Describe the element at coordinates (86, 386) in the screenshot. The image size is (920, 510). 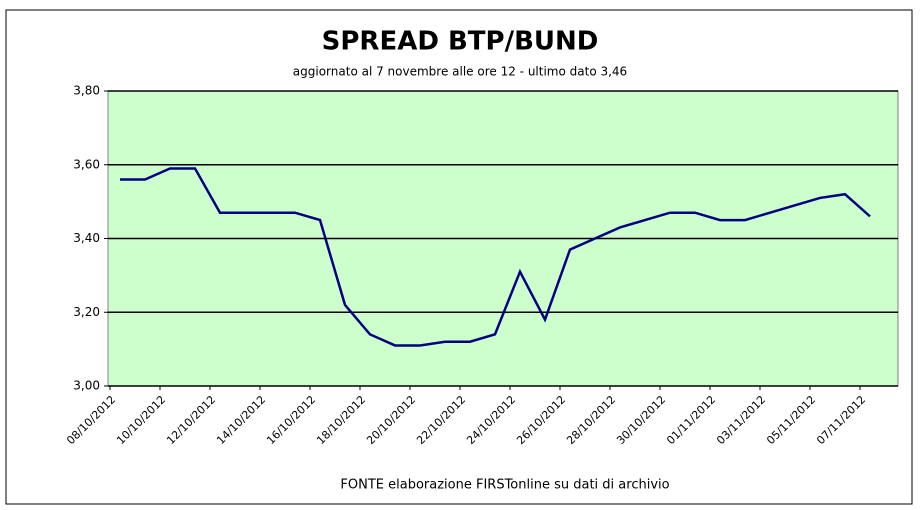
I see `y-tick-label: 3,00` at that location.